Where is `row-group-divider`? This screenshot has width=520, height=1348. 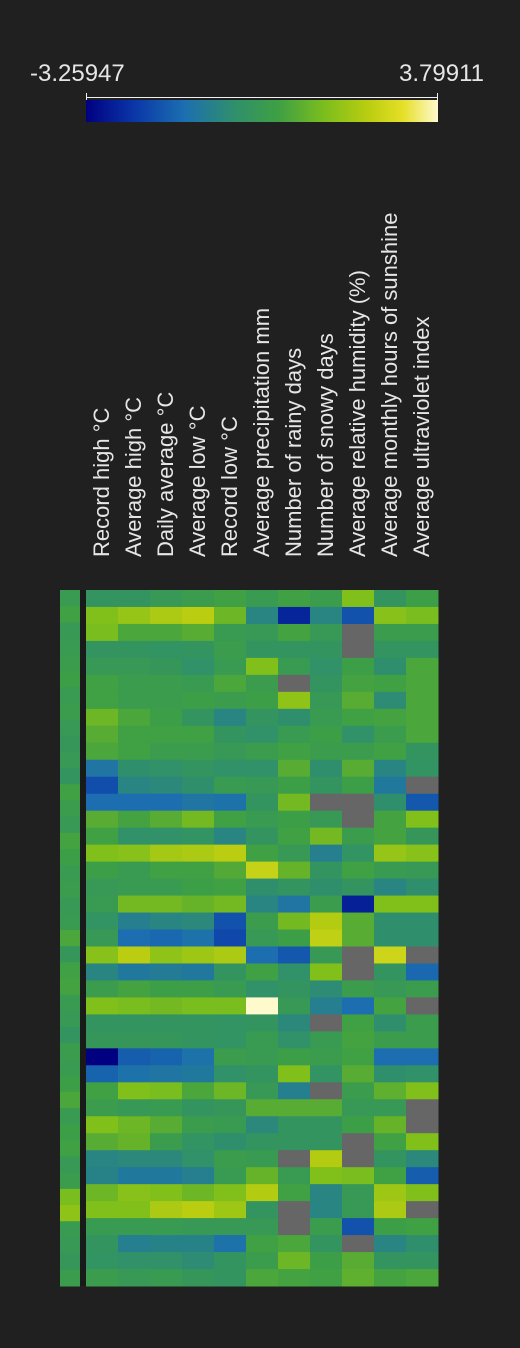
row-group-divider is located at coordinates (83, 938).